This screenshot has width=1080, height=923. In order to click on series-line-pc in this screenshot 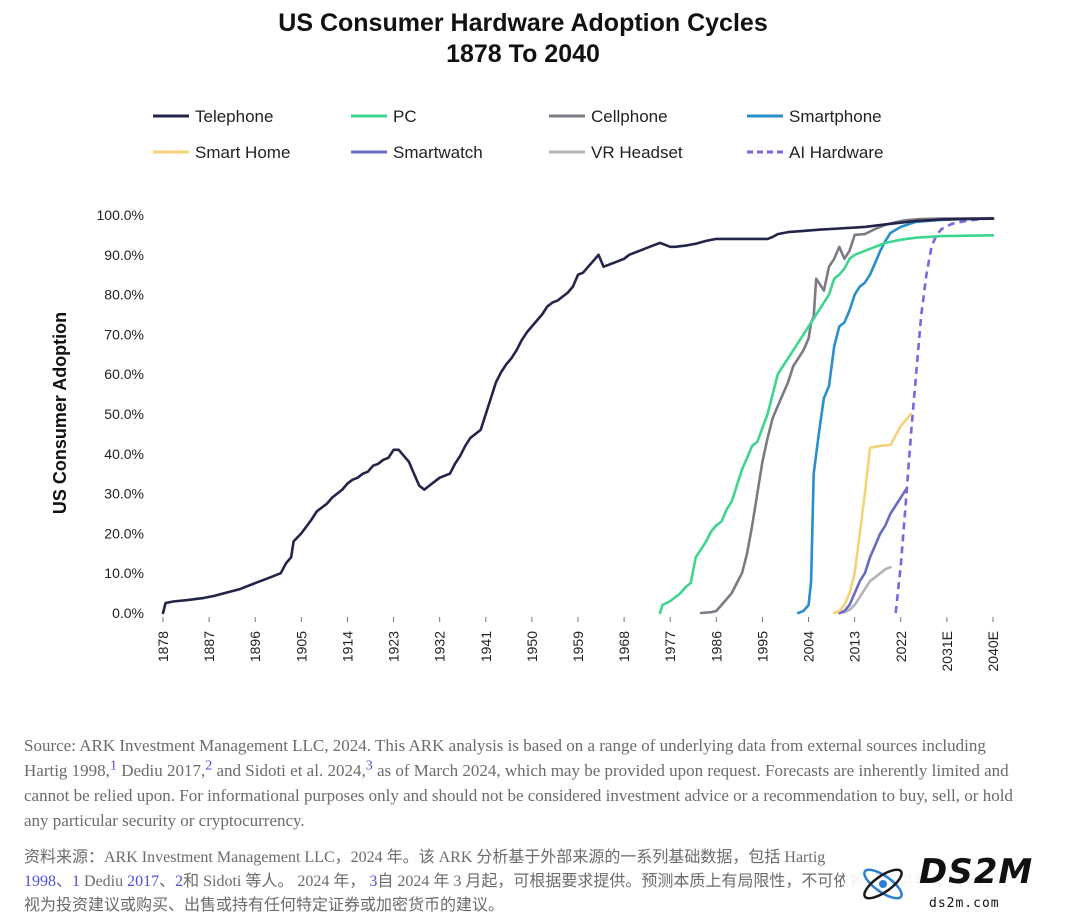, I will do `click(826, 424)`.